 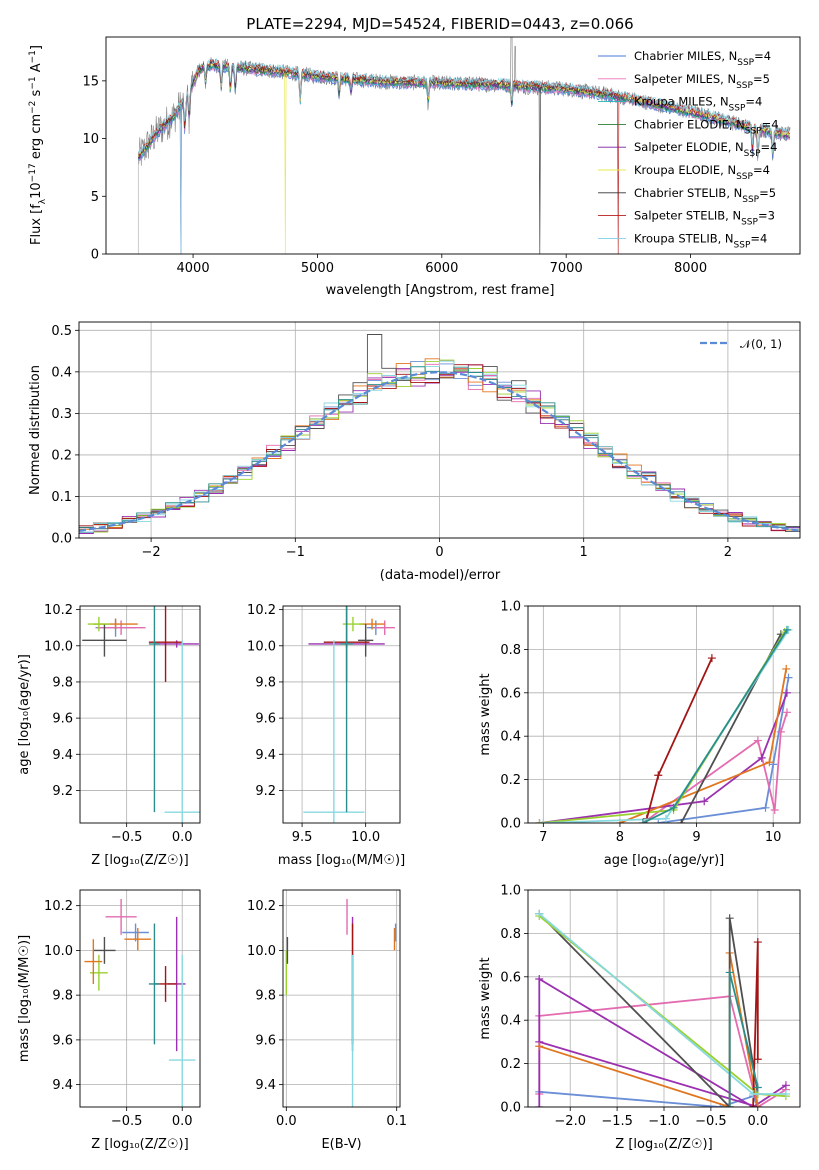 What do you see at coordinates (24, 998) in the screenshot?
I see `y-axis-label: mass [log₁₀(M/M☉)]` at bounding box center [24, 998].